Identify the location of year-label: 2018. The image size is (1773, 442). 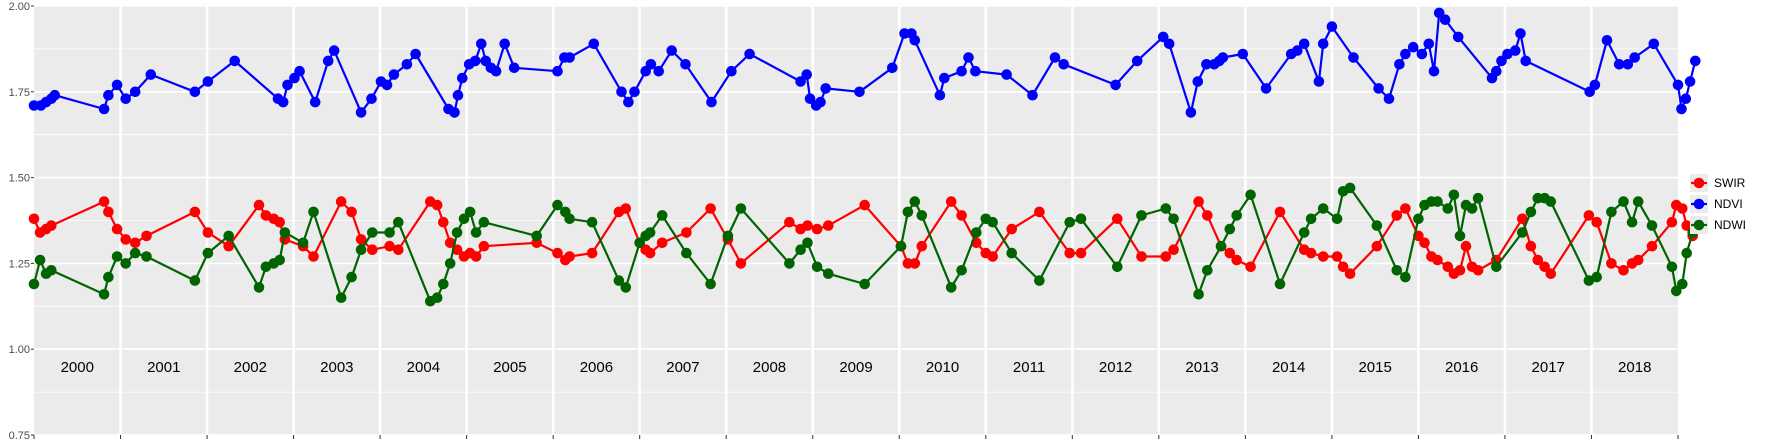
(1634, 367).